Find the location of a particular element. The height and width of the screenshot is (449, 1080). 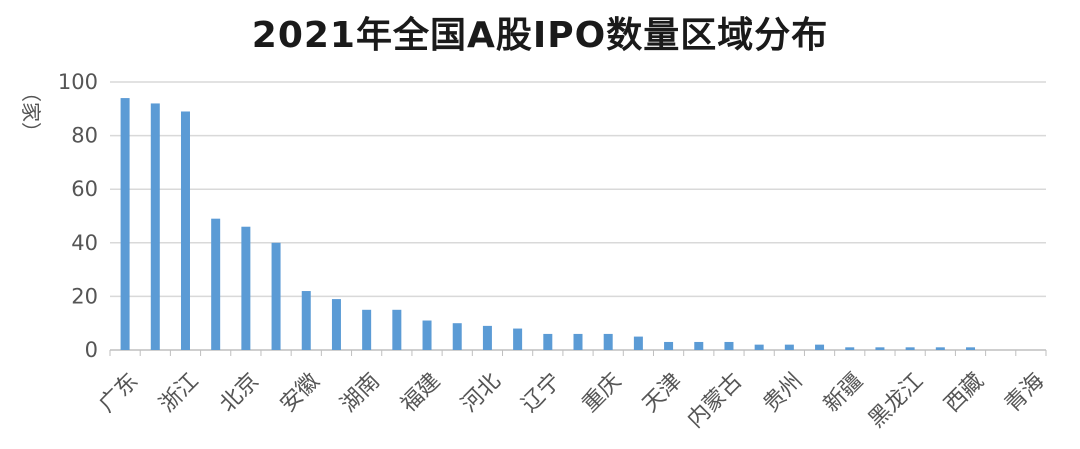

x-category-label: 贵州 is located at coordinates (783, 393).